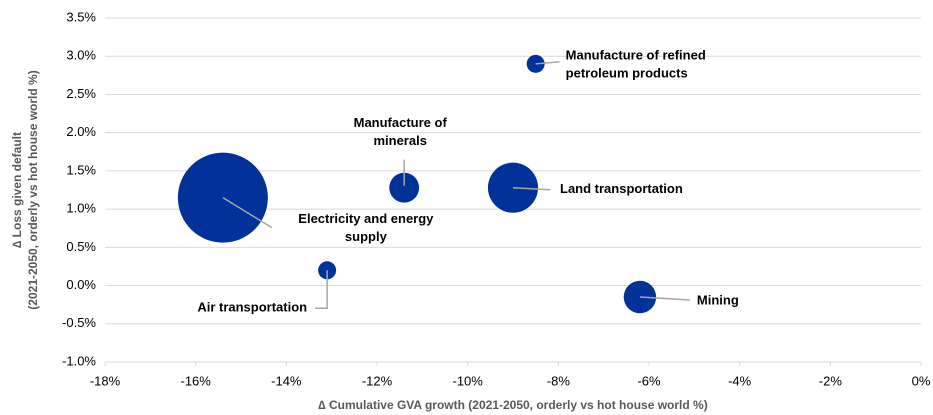 This screenshot has width=933, height=415. Describe the element at coordinates (252, 307) in the screenshot. I see `data-label: Air transportation` at that location.